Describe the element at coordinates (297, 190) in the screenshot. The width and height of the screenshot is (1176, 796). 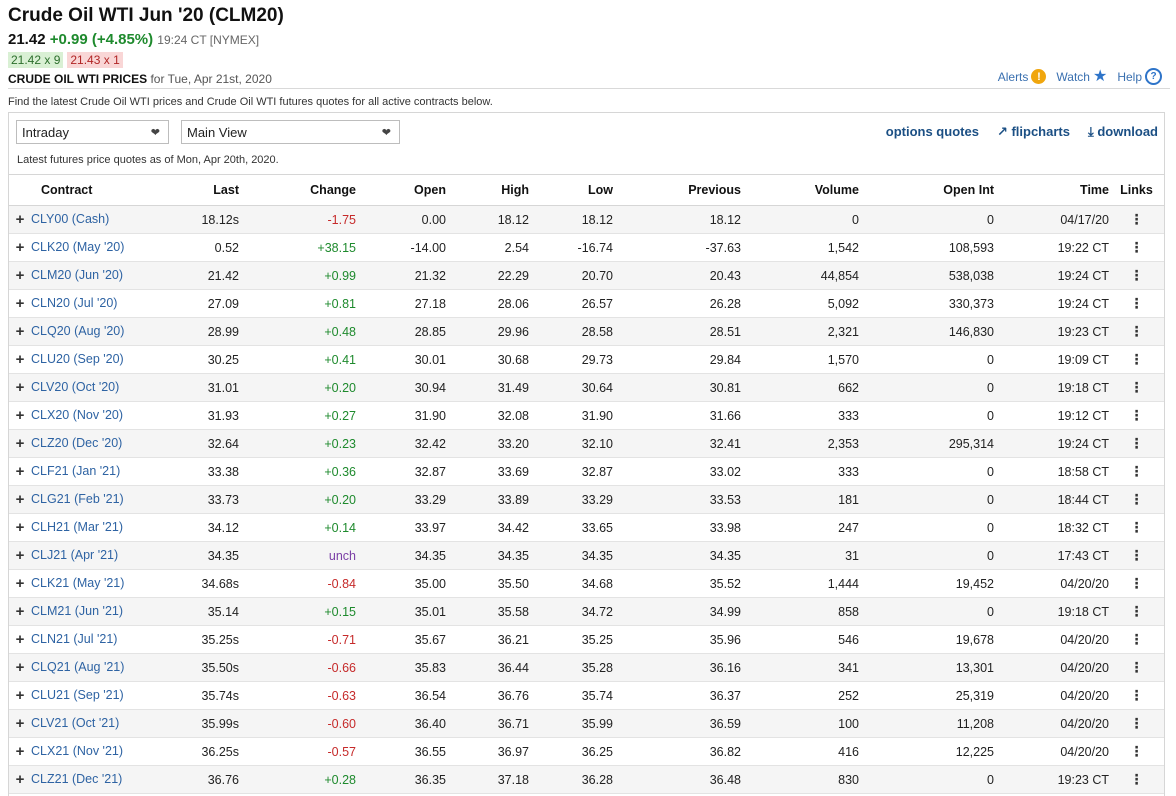
I see `column-header-change: Change` at that location.